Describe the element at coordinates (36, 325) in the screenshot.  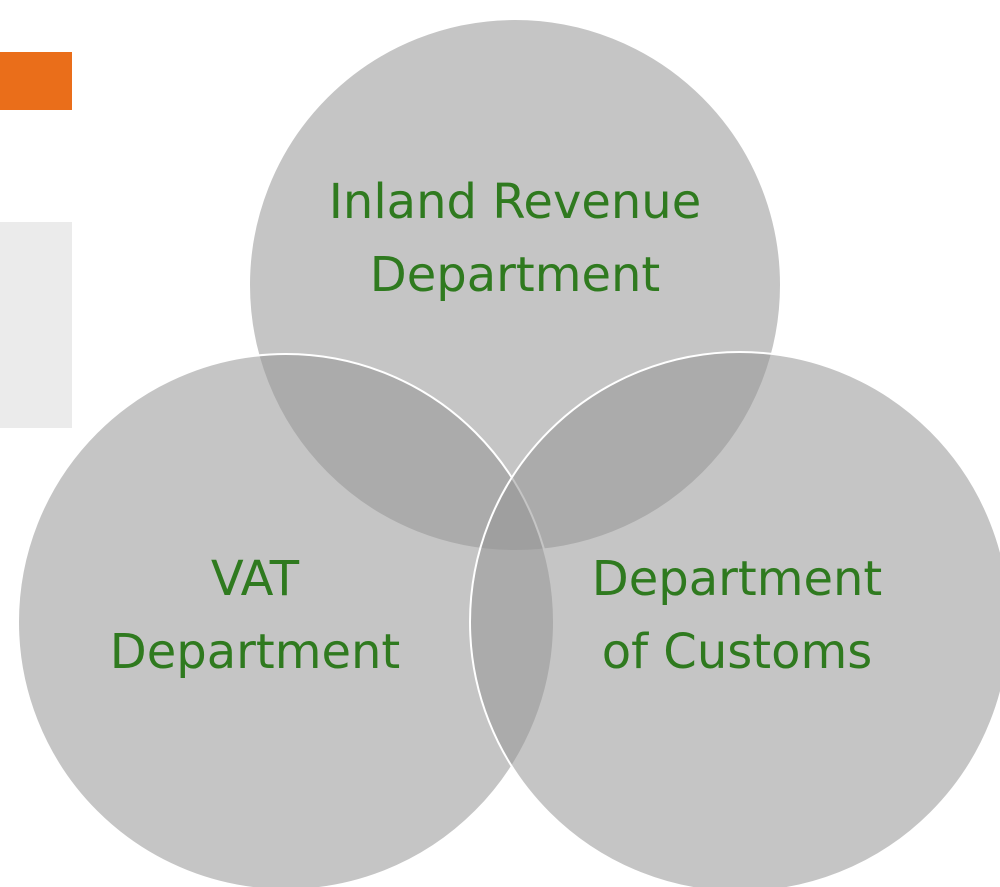
I see `side-panel` at that location.